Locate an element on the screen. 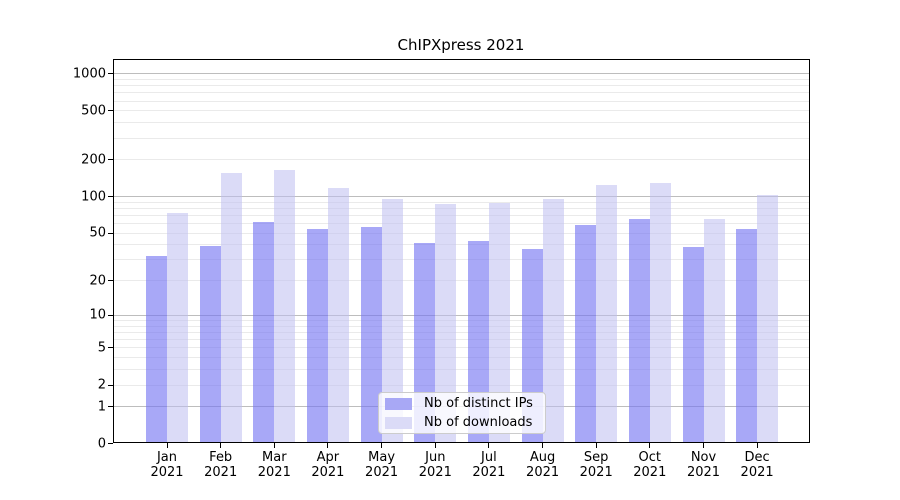  x-axis-tick-label: Feb 2021 is located at coordinates (221, 465).